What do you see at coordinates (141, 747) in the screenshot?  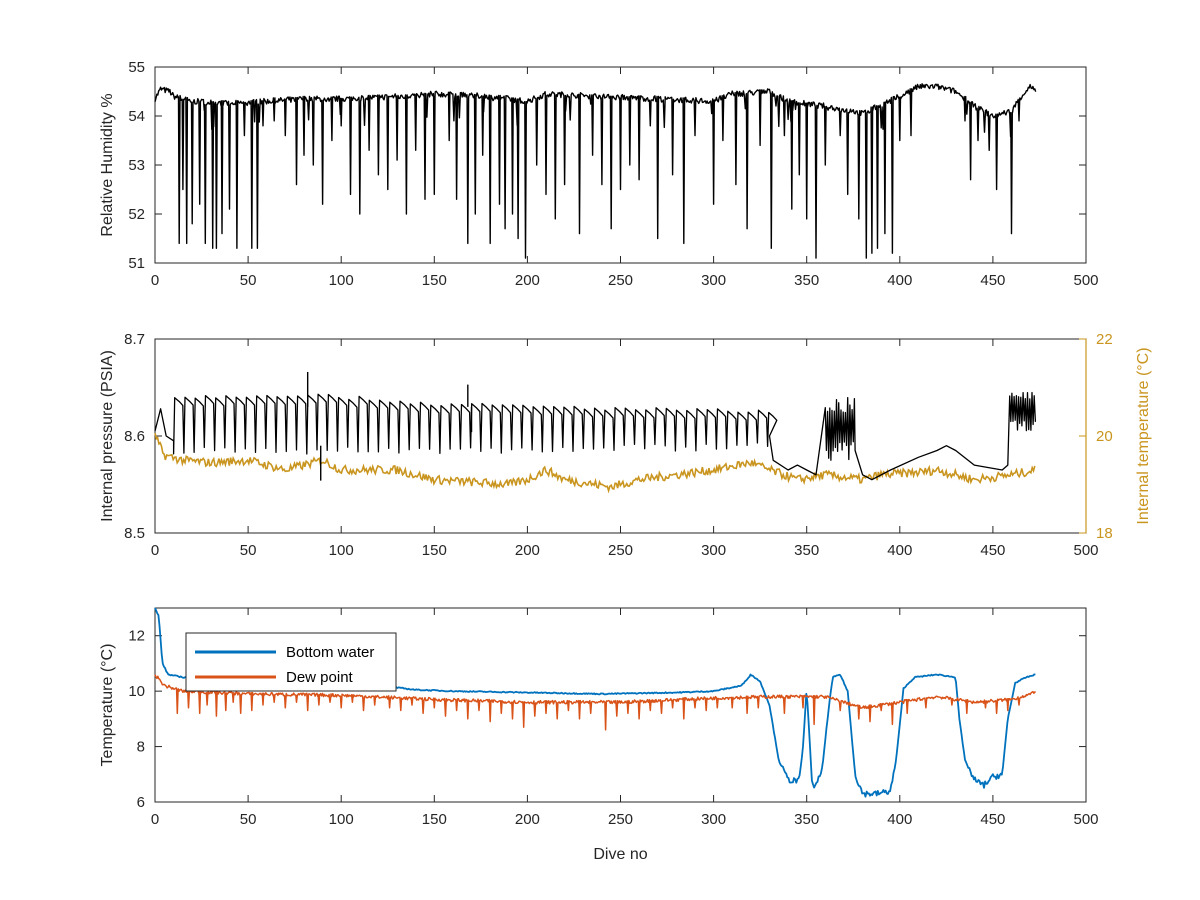 I see `y-tick-label: 8` at bounding box center [141, 747].